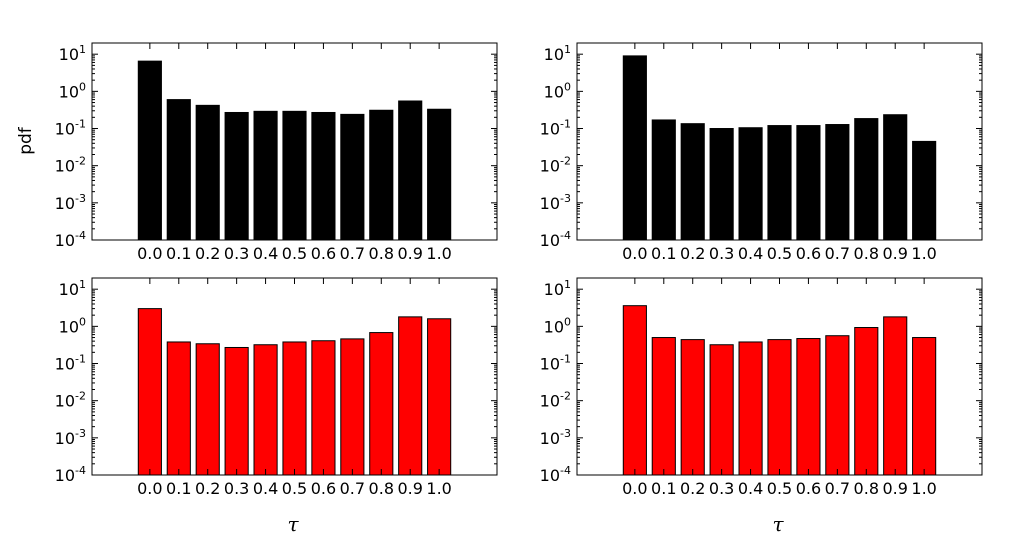  What do you see at coordinates (779, 407) in the screenshot?
I see `bar-bottom-right-0.5` at bounding box center [779, 407].